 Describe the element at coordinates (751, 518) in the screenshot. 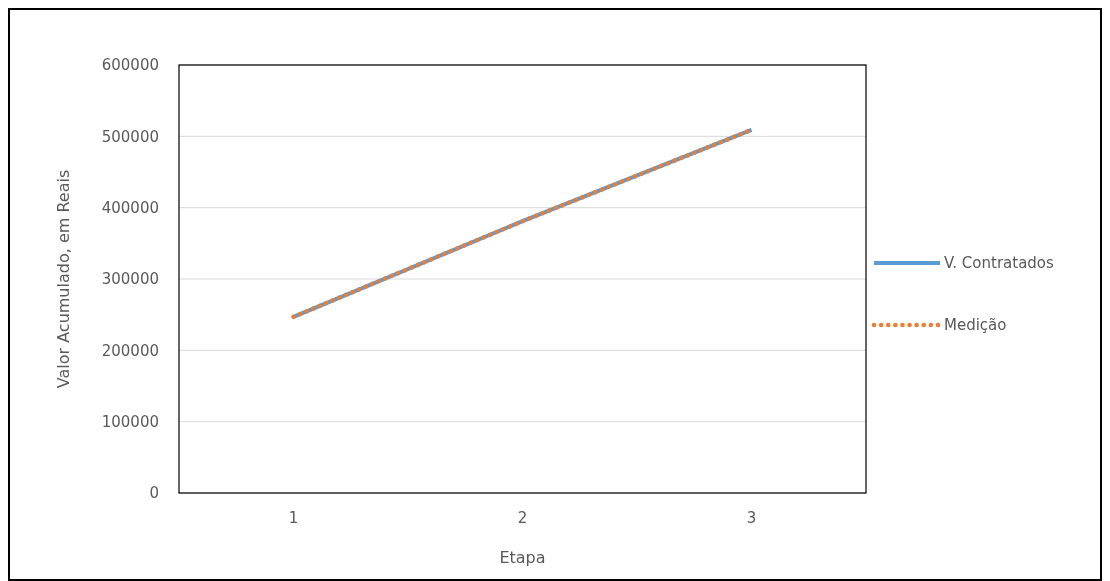

I see `x-tick-label: 3` at that location.